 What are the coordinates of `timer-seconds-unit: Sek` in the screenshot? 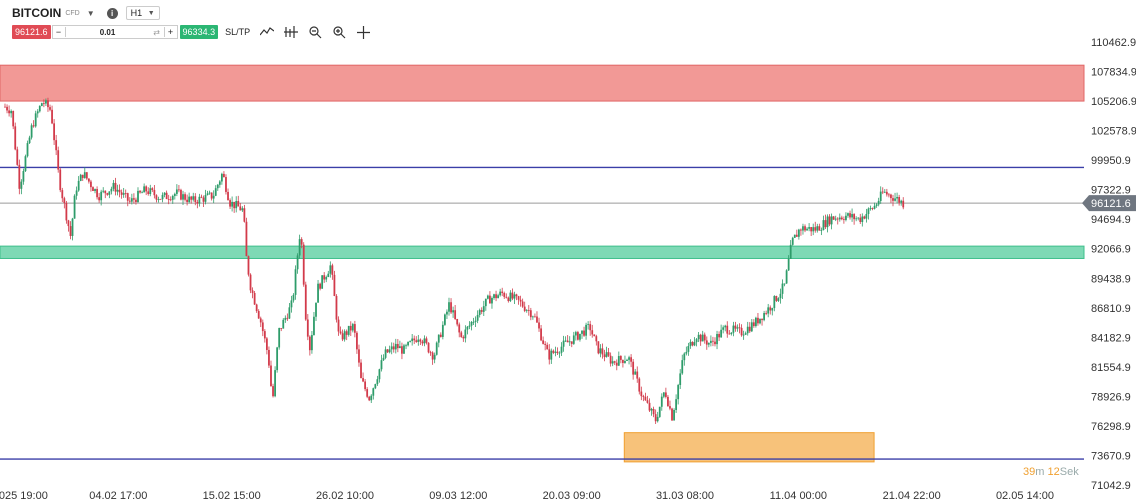 It's located at (1069, 472).